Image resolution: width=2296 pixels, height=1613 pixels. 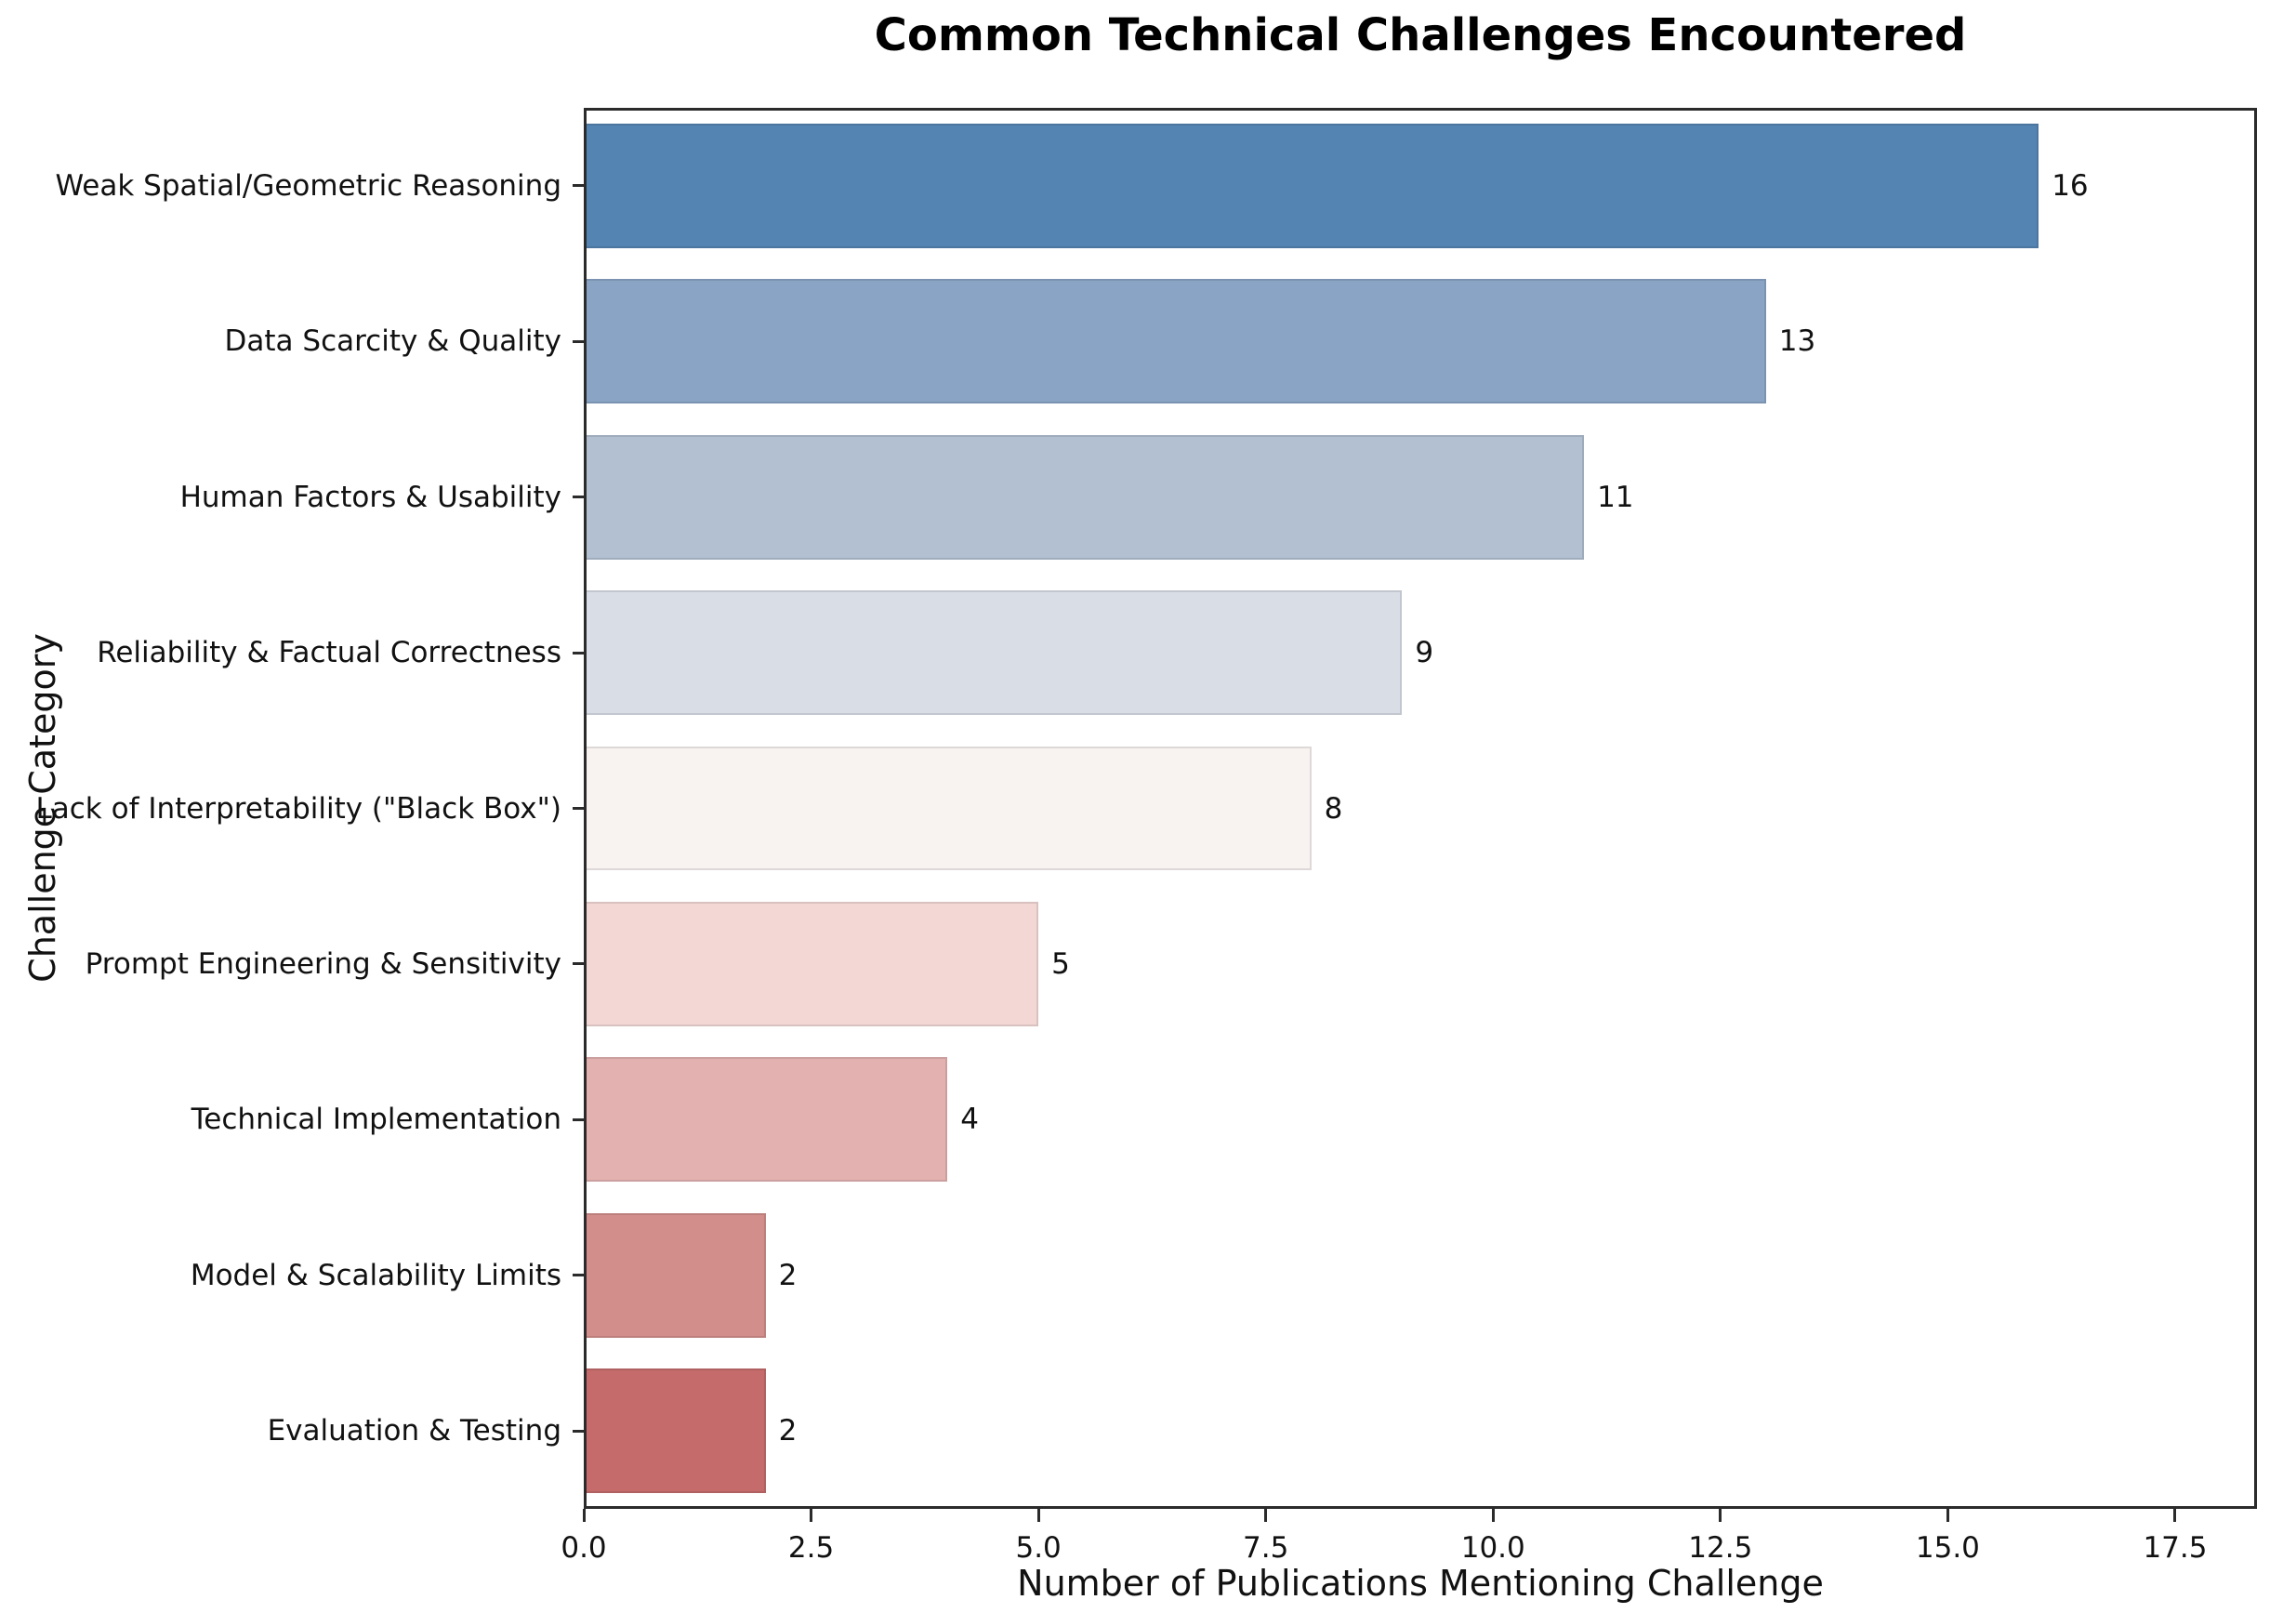 I want to click on y-tick-label: Prompt Engineering & Sensitivity, so click(x=323, y=963).